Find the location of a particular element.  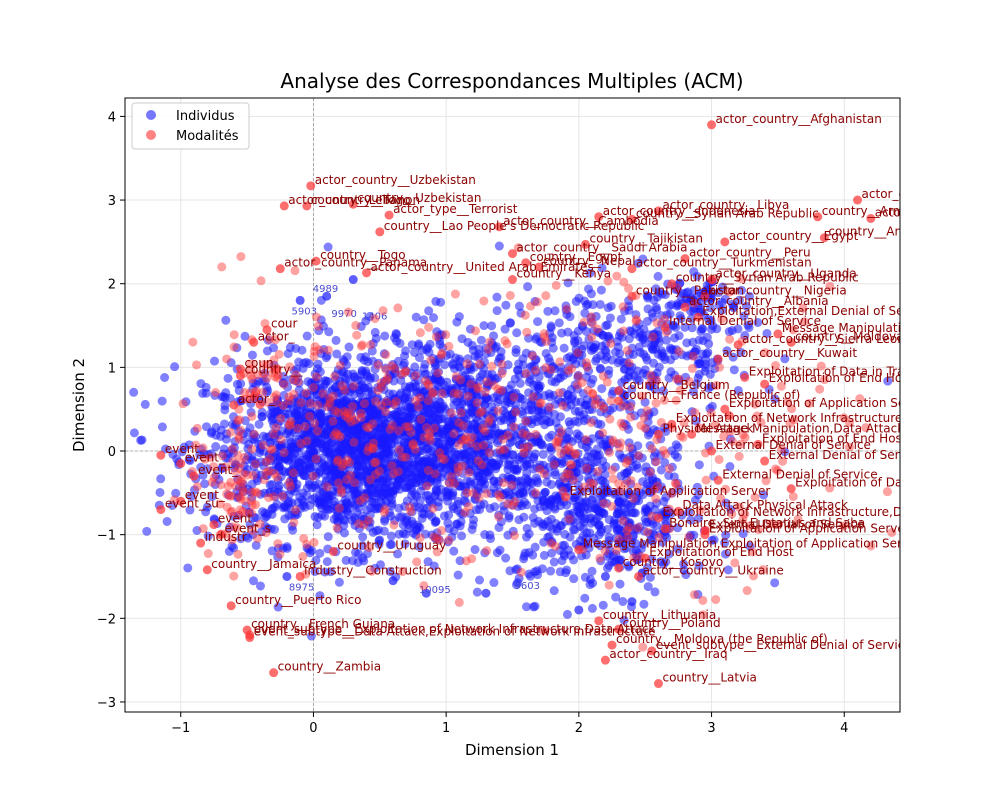

individu-label: 4989 is located at coordinates (325, 289).